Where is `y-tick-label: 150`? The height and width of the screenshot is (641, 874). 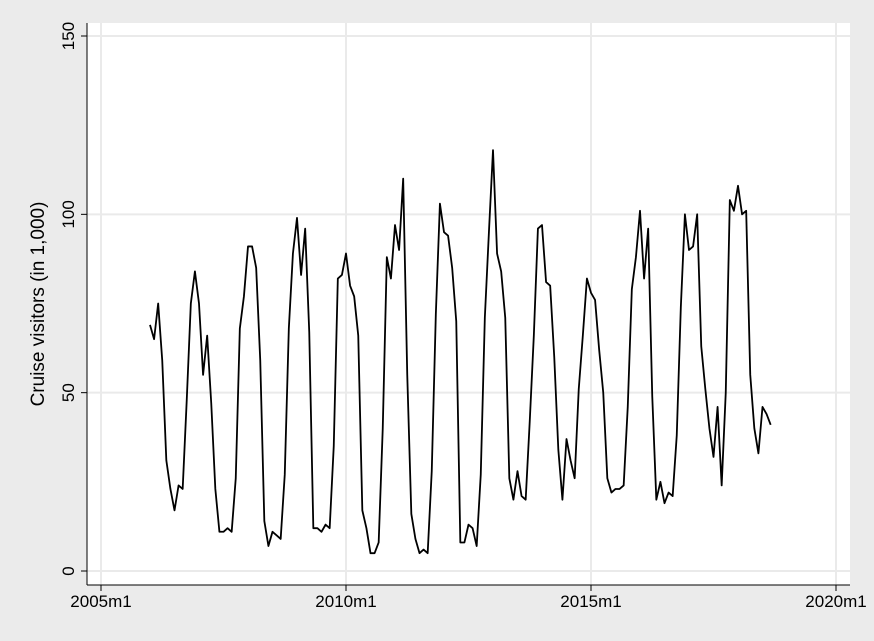
y-tick-label: 150 is located at coordinates (68, 36).